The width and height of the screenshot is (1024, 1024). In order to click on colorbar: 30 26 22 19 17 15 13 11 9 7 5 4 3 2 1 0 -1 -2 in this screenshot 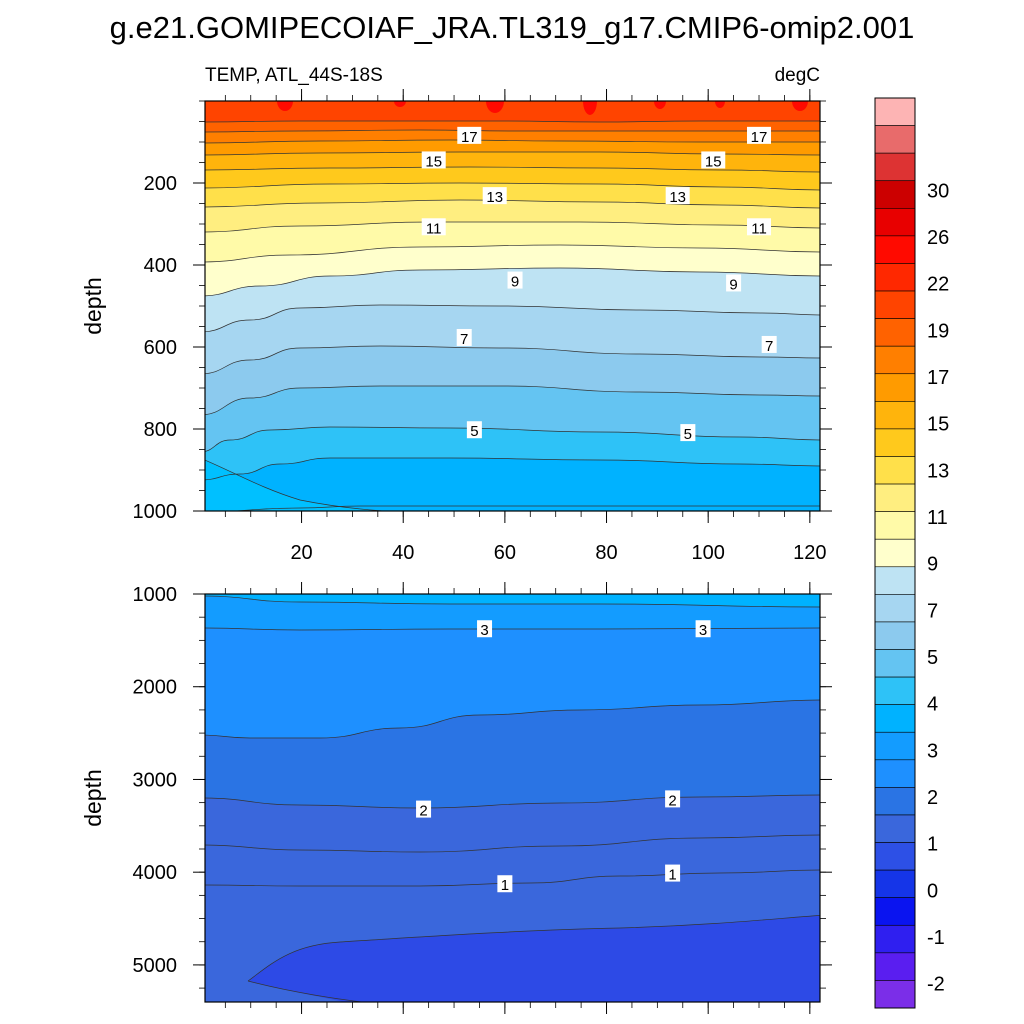, I will do `click(911, 553)`.